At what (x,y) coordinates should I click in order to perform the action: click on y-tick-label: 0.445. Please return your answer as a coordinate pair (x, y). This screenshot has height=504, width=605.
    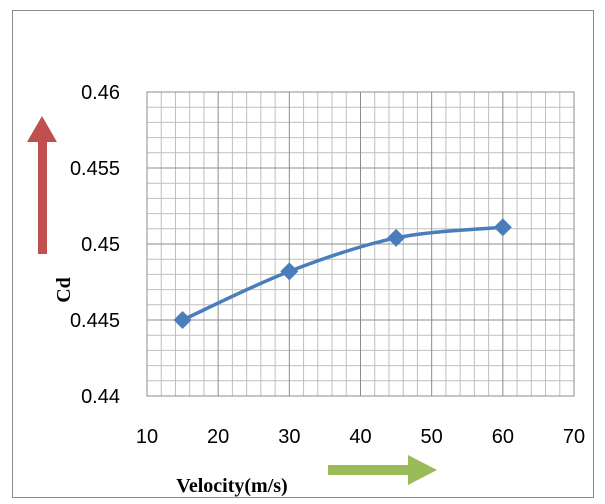
    Looking at the image, I should click on (95, 321).